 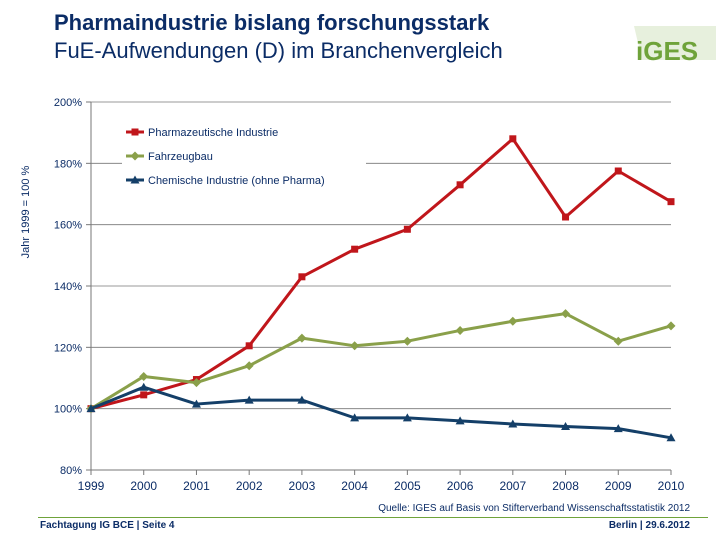 What do you see at coordinates (68, 287) in the screenshot?
I see `y-tick-label: 140%` at bounding box center [68, 287].